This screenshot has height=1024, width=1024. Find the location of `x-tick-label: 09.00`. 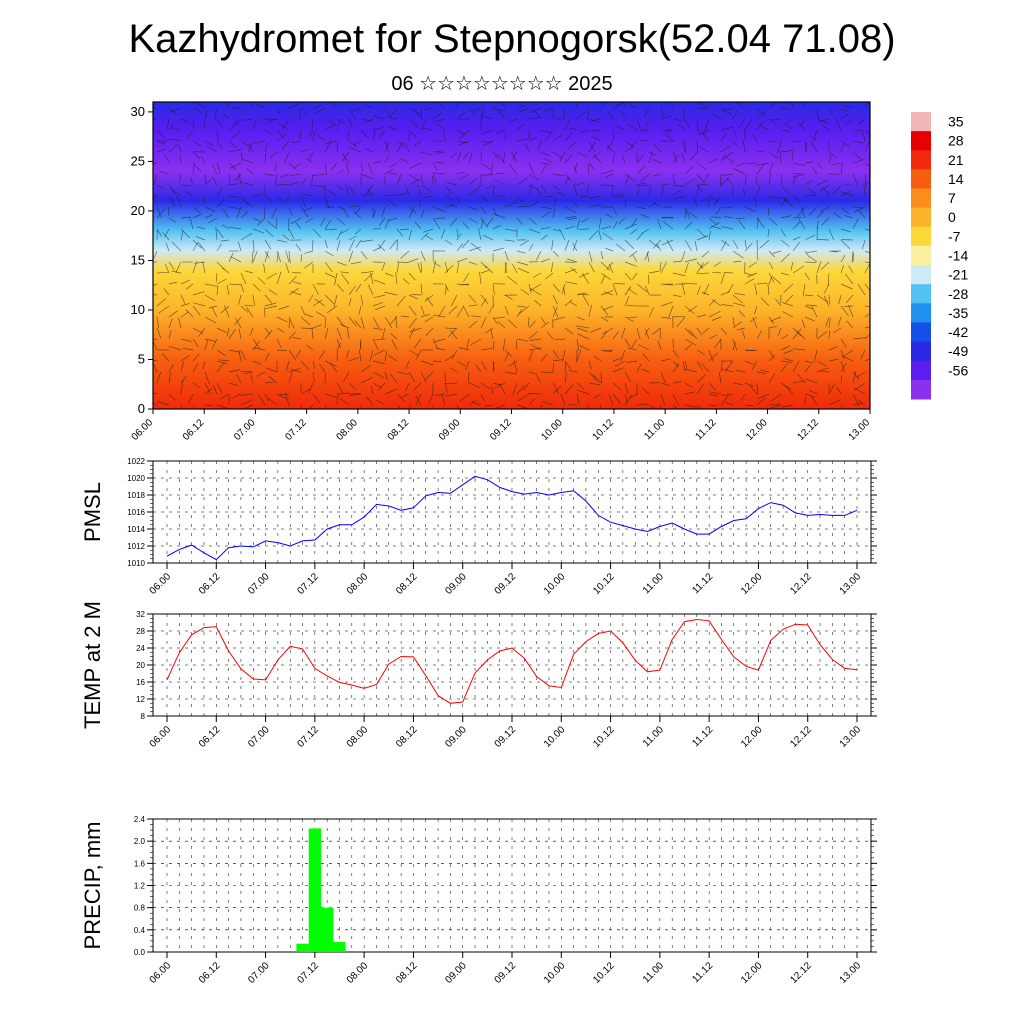

x-tick-label: 09.00 is located at coordinates (450, 430).